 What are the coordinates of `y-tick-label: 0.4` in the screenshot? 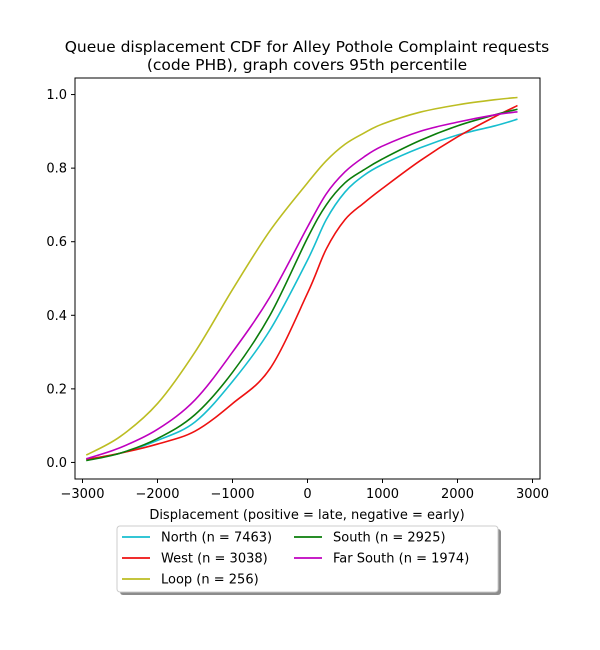 It's located at (56, 316).